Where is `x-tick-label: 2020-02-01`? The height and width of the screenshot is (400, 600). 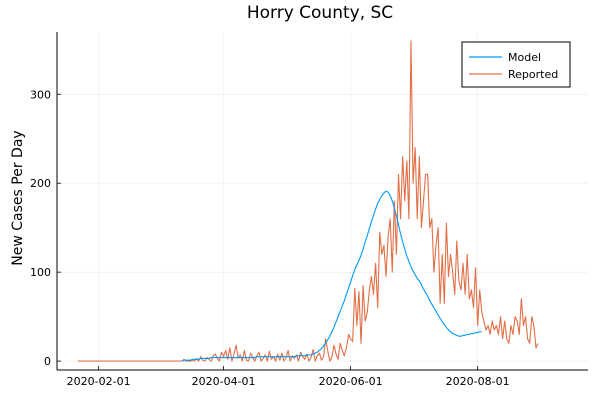
x-tick-label: 2020-02-01 is located at coordinates (99, 381).